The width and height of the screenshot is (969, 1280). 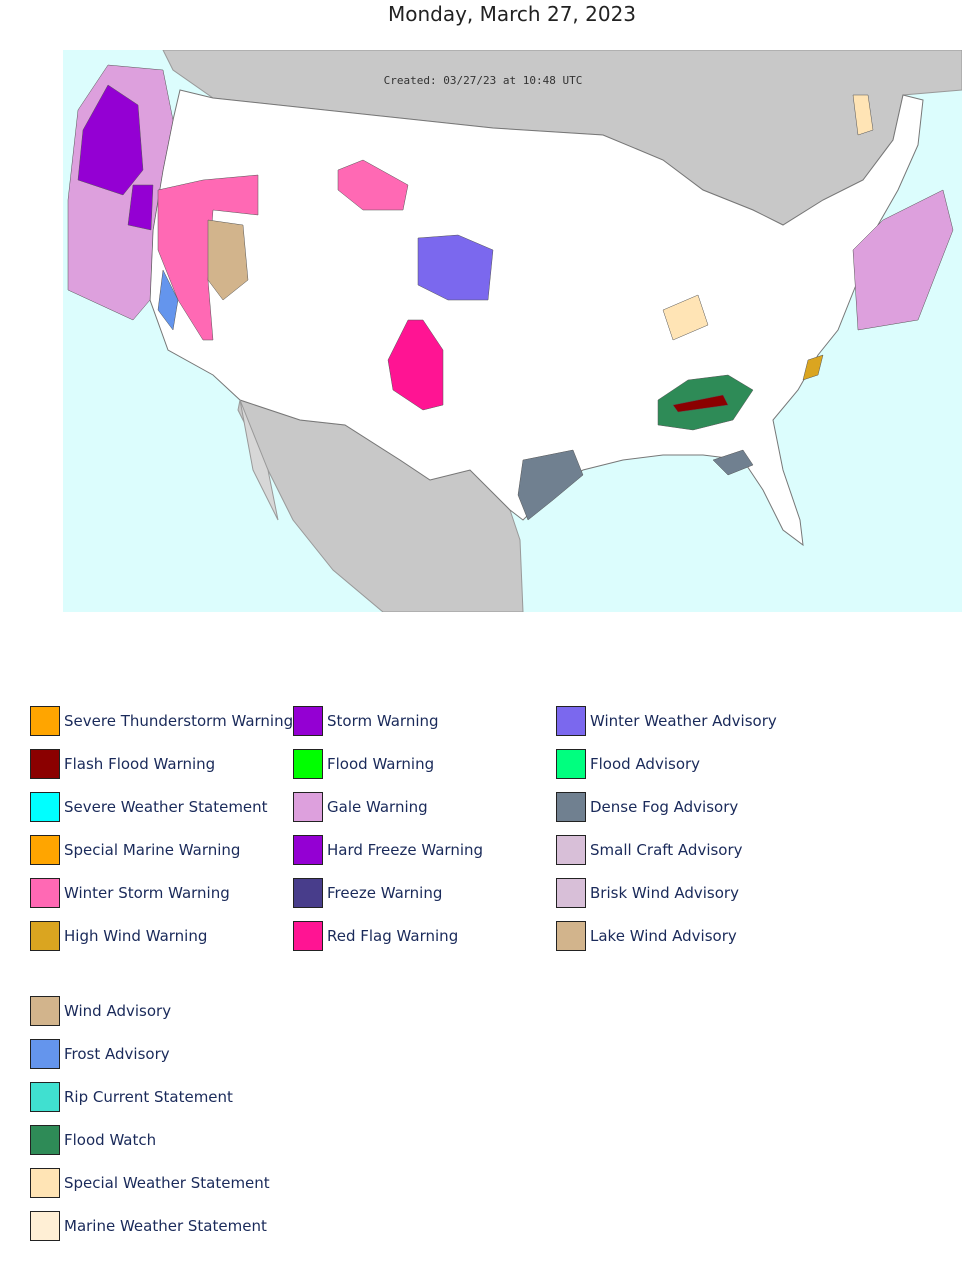 I want to click on legend-item: Flood Warning, so click(x=363, y=764).